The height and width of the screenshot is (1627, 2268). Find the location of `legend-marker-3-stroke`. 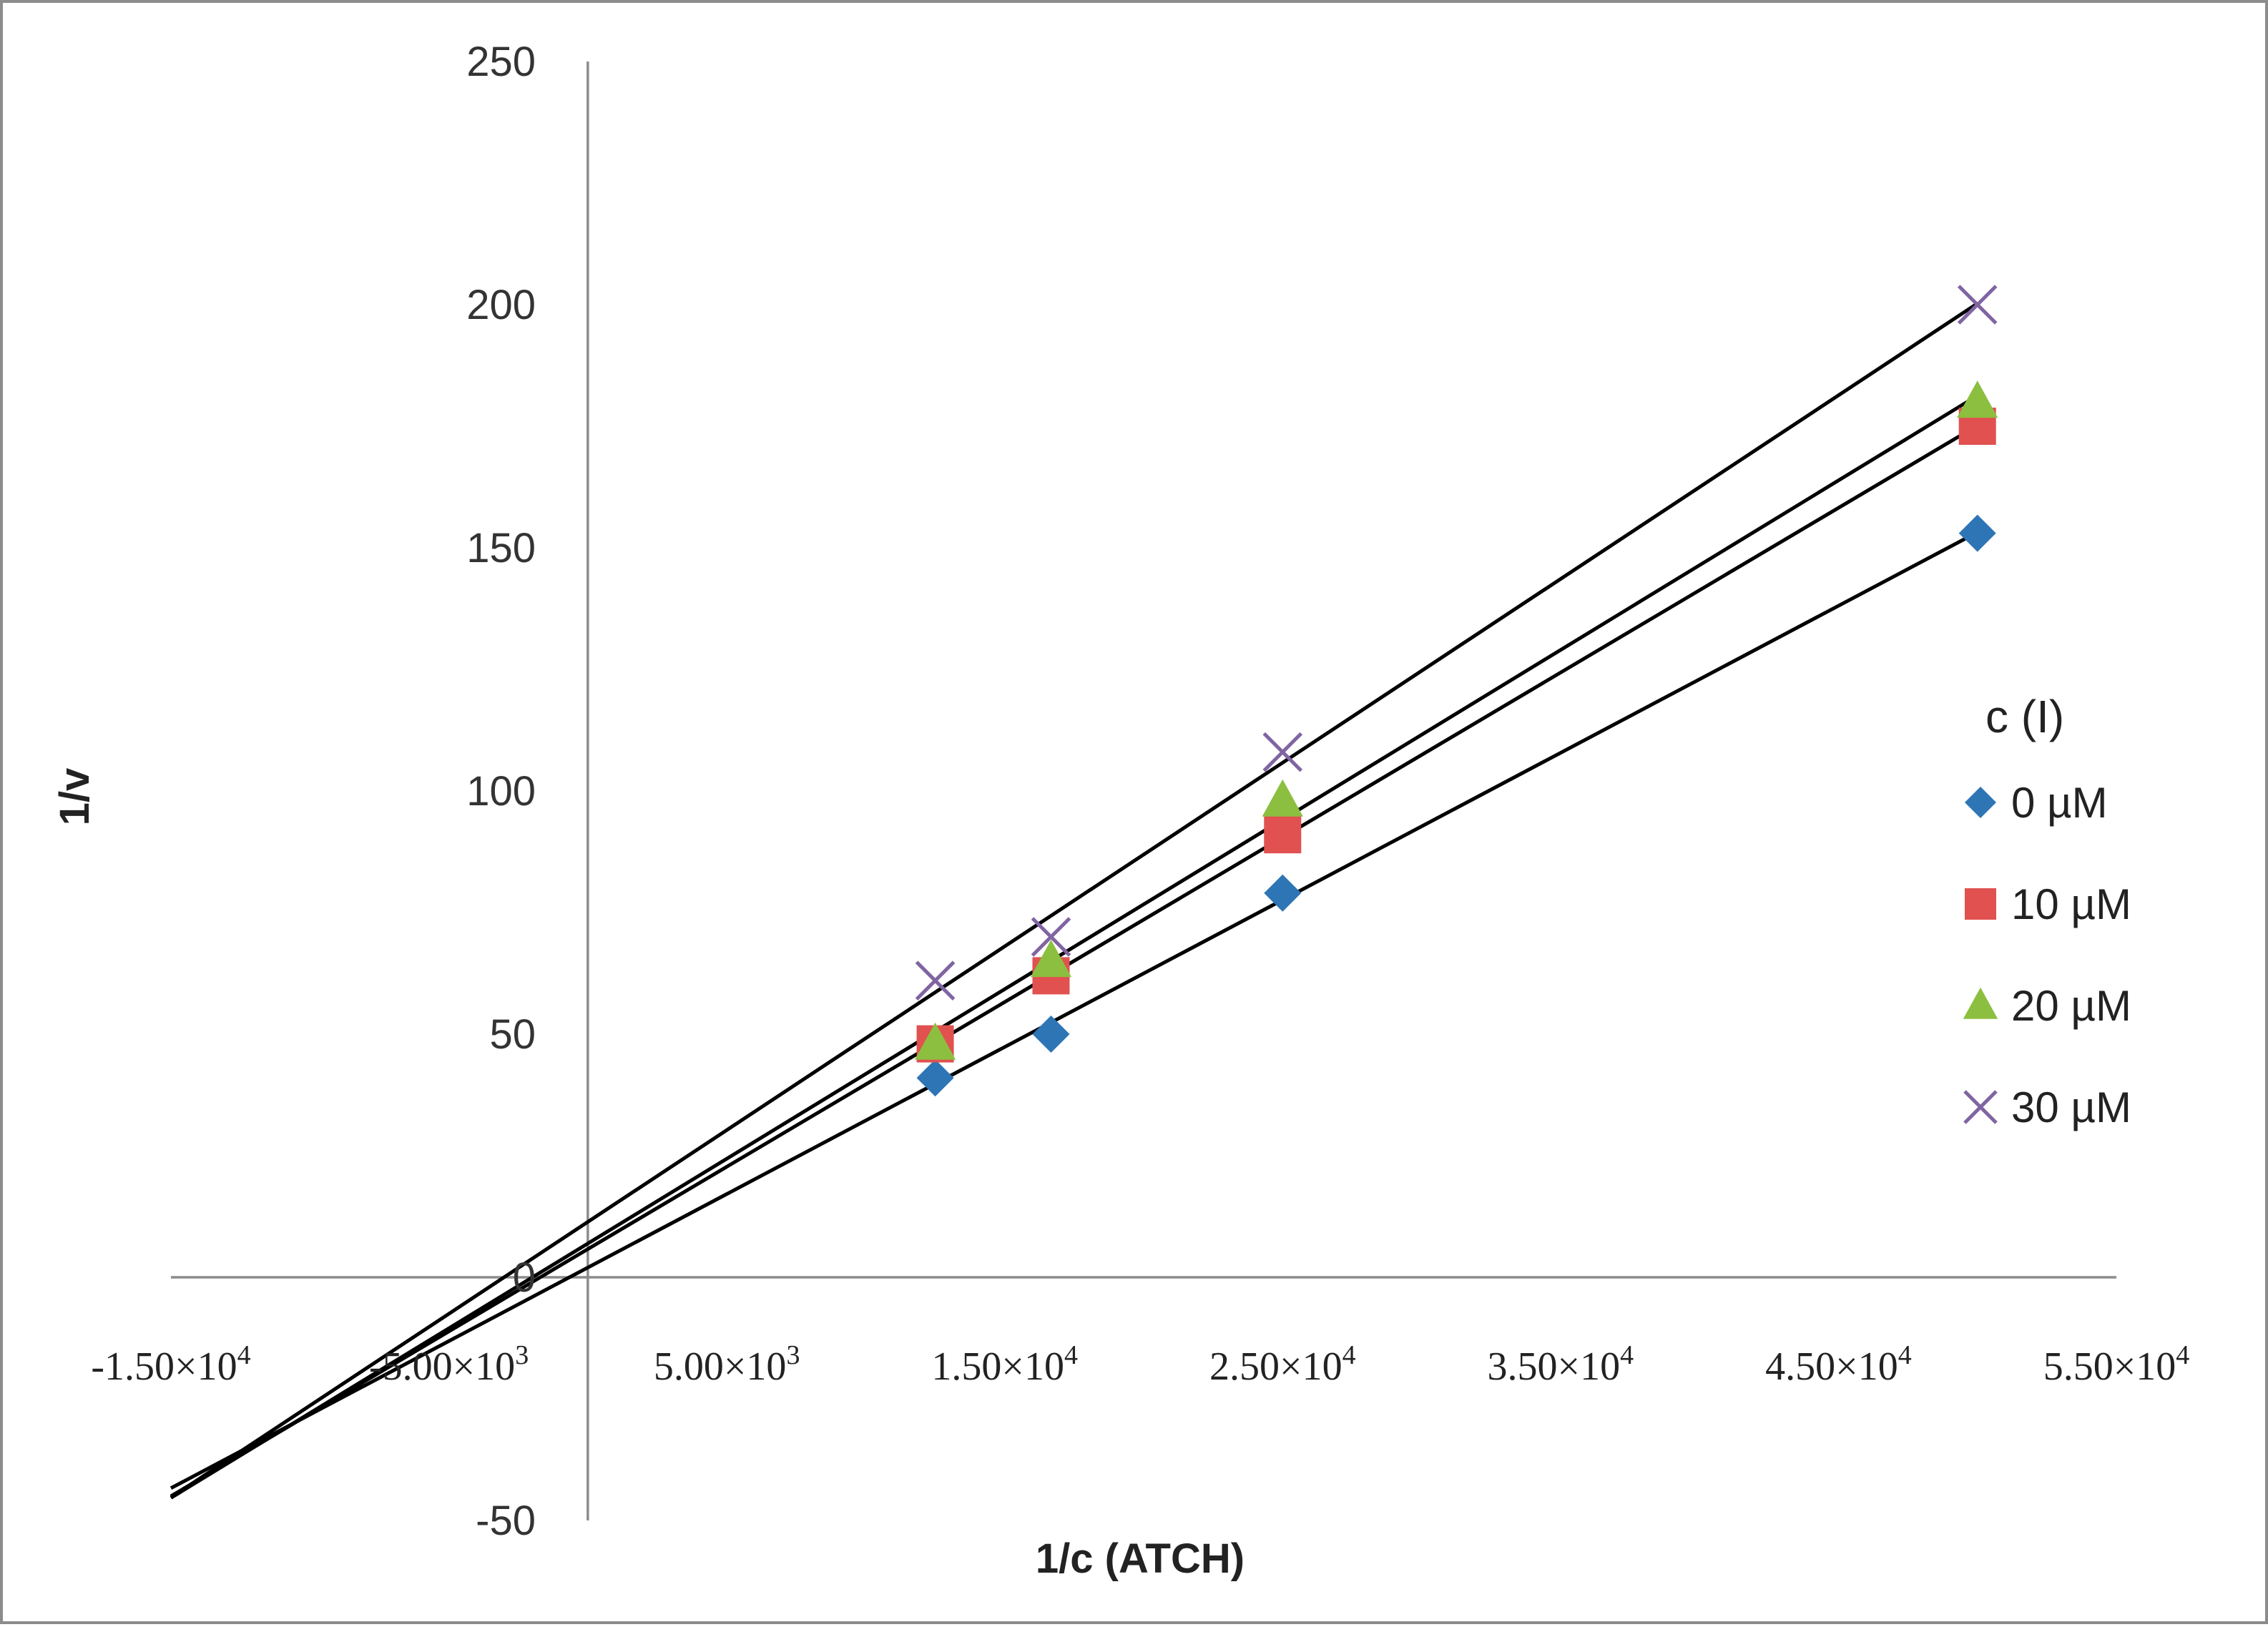

legend-marker-3-stroke is located at coordinates (1980, 1107).